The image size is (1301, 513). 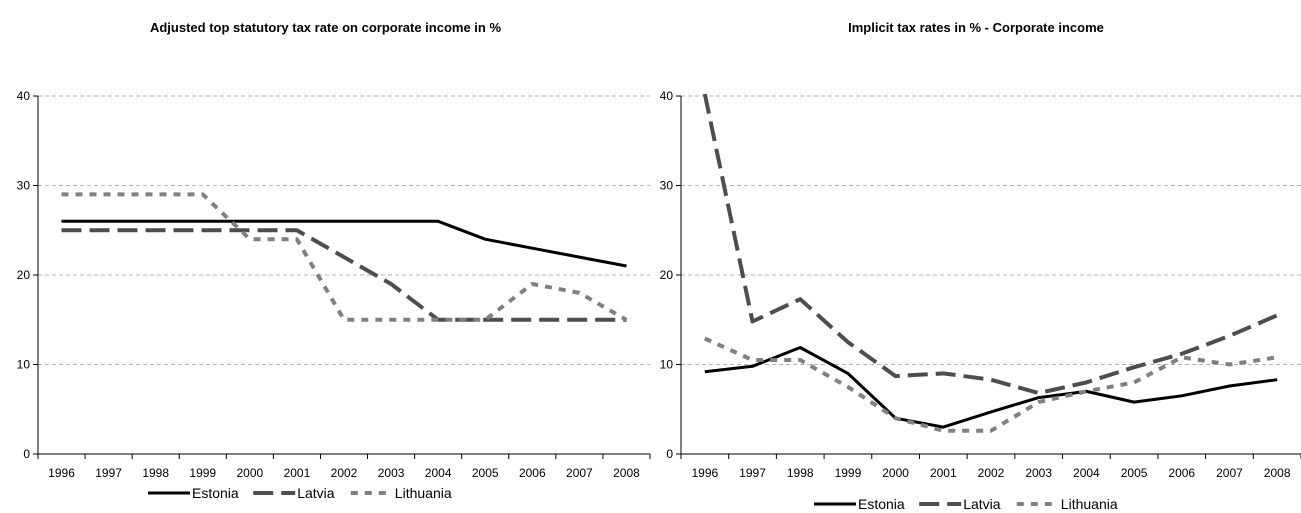 What do you see at coordinates (344, 275) in the screenshot?
I see `series-line-latvia` at bounding box center [344, 275].